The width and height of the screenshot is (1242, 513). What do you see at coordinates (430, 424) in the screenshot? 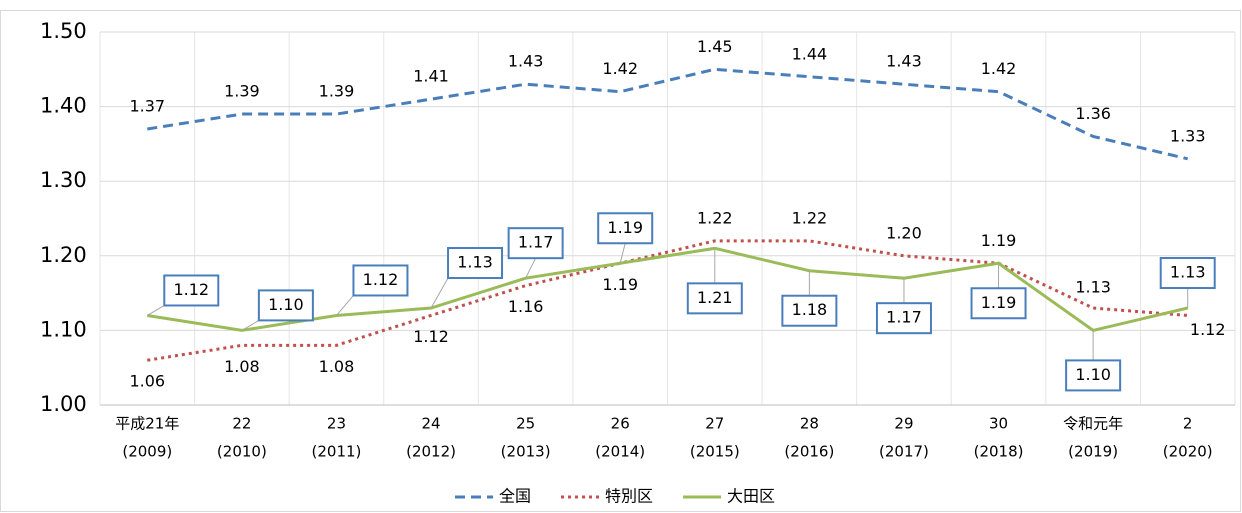
I see `x-tick-label: 24` at bounding box center [430, 424].